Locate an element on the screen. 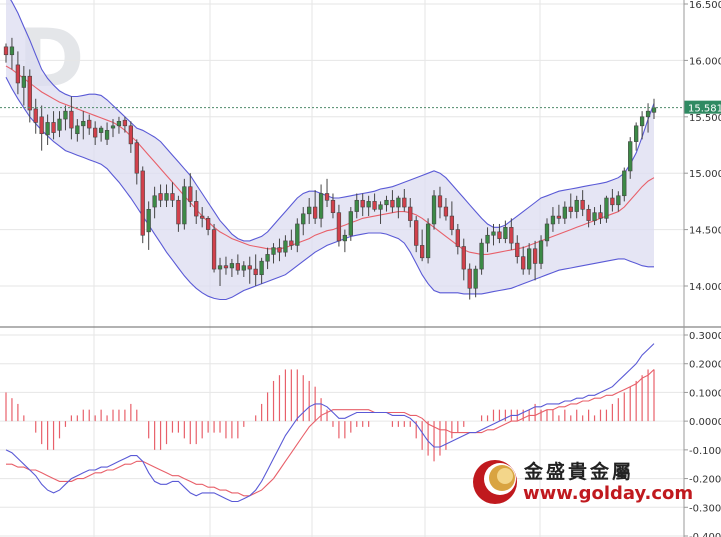  price-axis-tick-label: 15.500 is located at coordinates (705, 118).